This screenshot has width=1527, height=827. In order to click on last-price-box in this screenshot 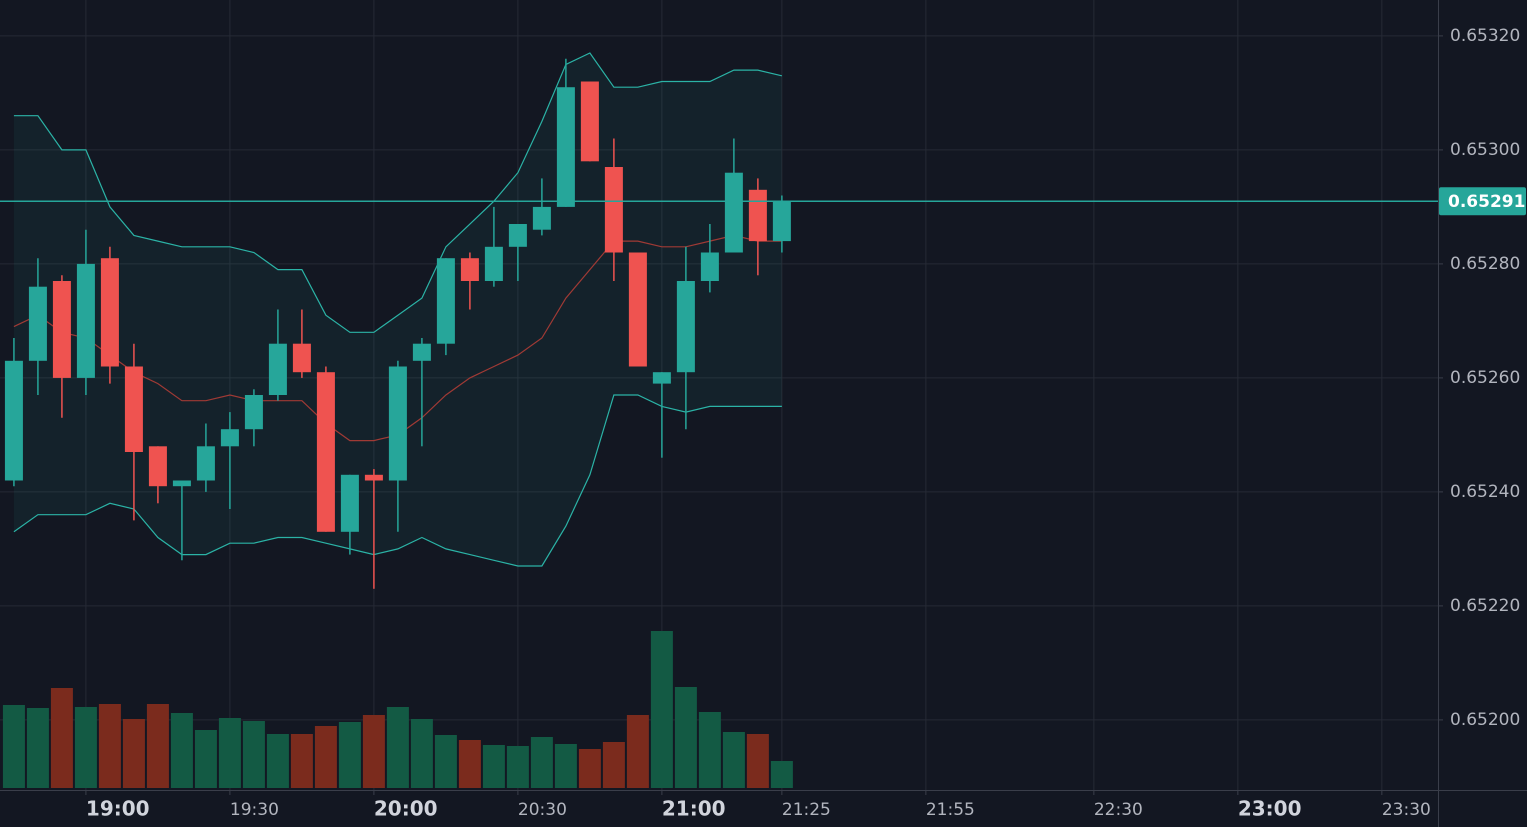, I will do `click(1482, 201)`.